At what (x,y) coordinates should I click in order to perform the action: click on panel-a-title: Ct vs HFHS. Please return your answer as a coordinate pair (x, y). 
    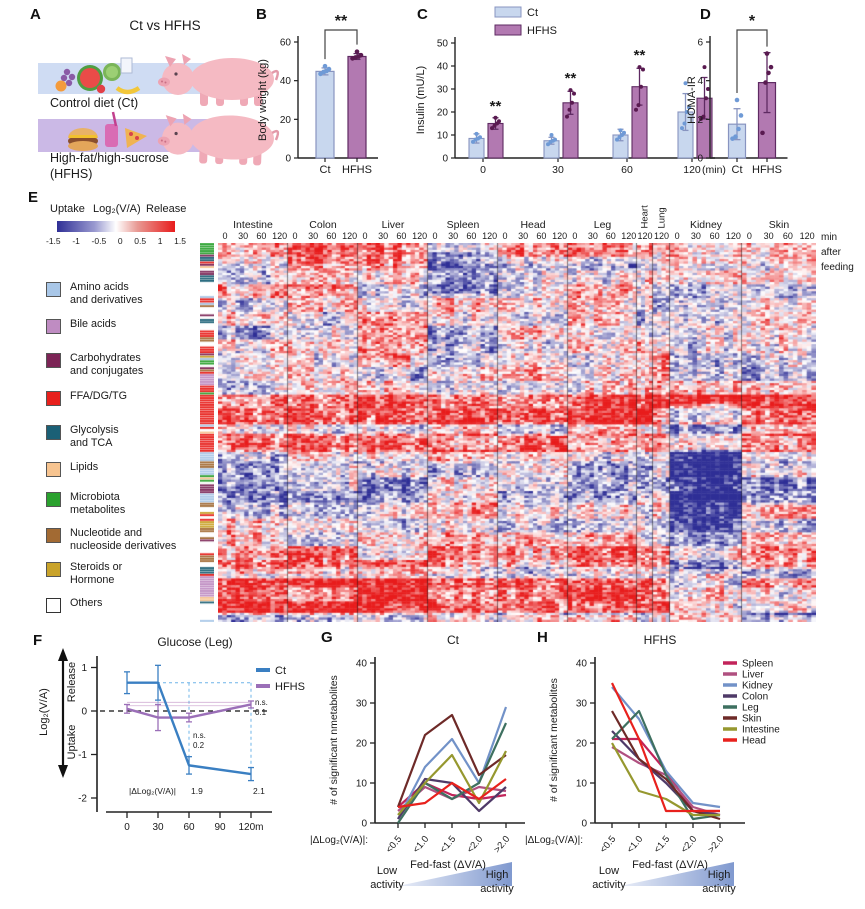
    Looking at the image, I should click on (165, 25).